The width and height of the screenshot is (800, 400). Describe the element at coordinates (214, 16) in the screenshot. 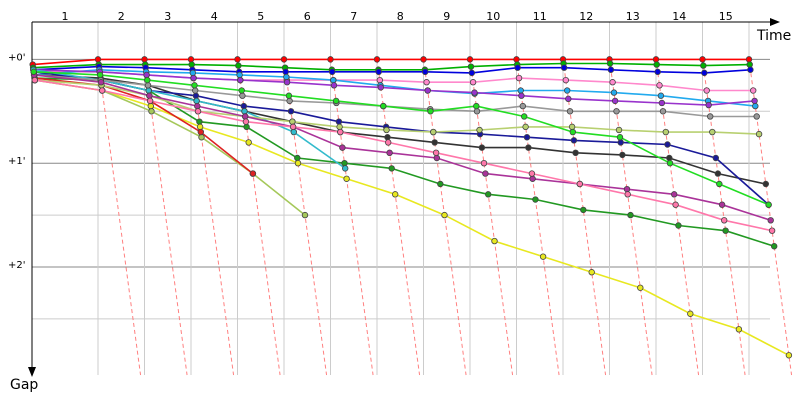

I see `x-tick-label: 4` at that location.